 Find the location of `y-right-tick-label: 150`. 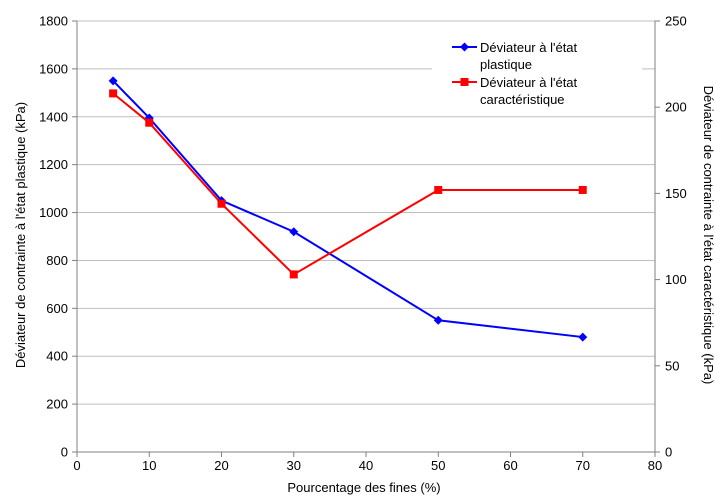

y-right-tick-label: 150 is located at coordinates (676, 193).